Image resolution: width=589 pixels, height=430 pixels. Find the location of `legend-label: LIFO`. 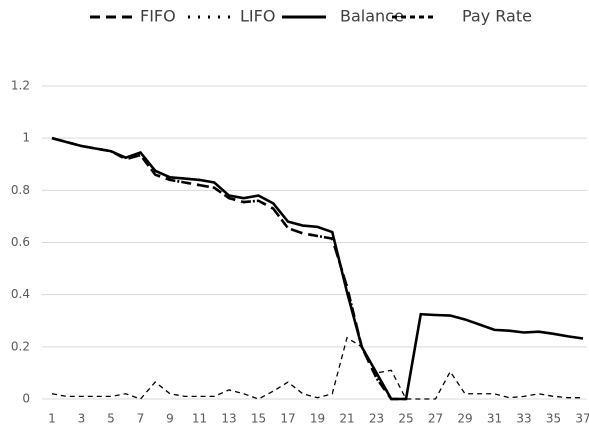

legend-label: LIFO is located at coordinates (257, 16).